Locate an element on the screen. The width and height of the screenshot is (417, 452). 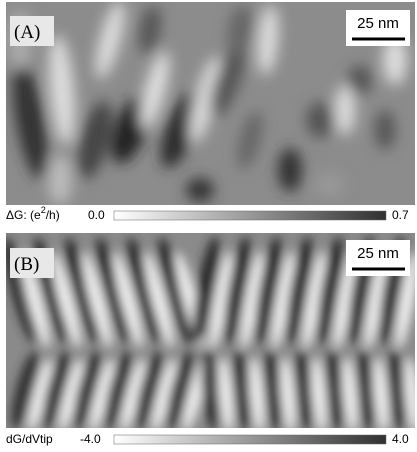
panel-label: (B) is located at coordinates (26, 264).